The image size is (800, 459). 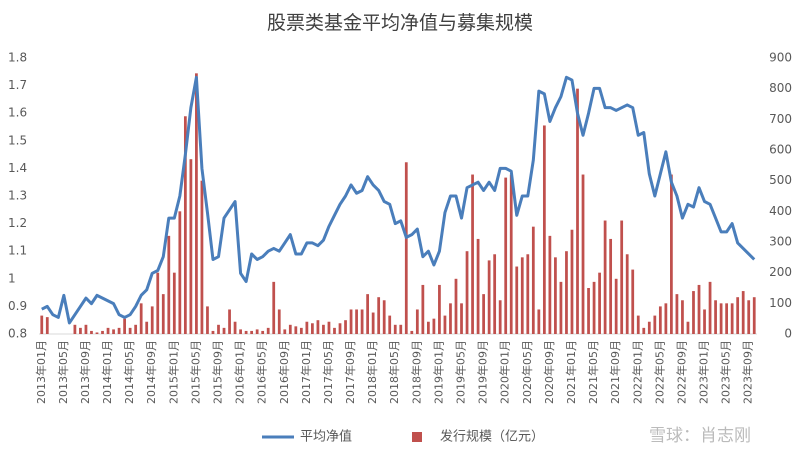 I want to click on x-tick-label: 2020年01月, so click(x=505, y=372).